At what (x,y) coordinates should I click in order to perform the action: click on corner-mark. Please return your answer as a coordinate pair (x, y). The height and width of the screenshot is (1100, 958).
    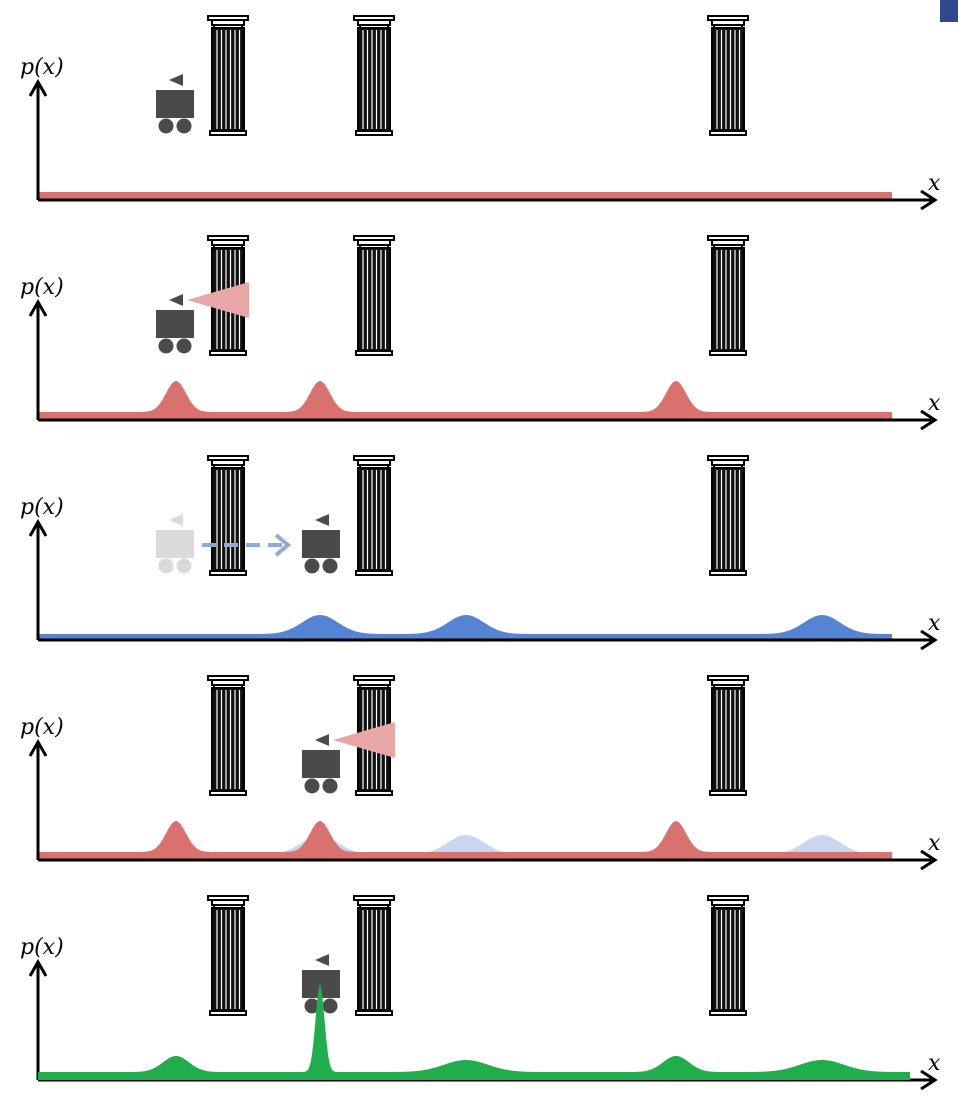
    Looking at the image, I should click on (949, 11).